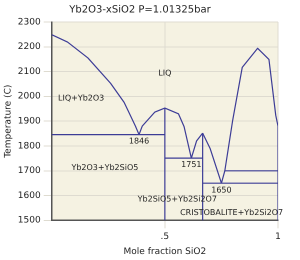 This screenshot has width=300, height=260. Describe the element at coordinates (29, 221) in the screenshot. I see `y-tick-label: 1500` at that location.